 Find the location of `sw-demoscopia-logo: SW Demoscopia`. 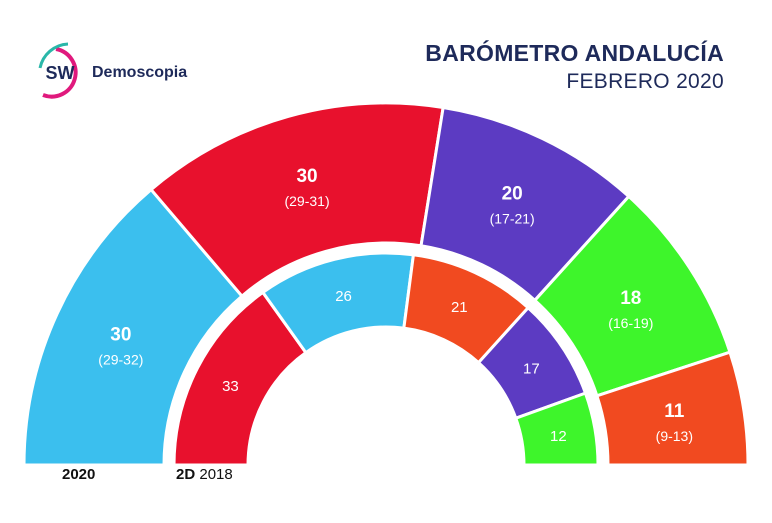

sw-demoscopia-logo: SW Demoscopia is located at coordinates (112, 70).